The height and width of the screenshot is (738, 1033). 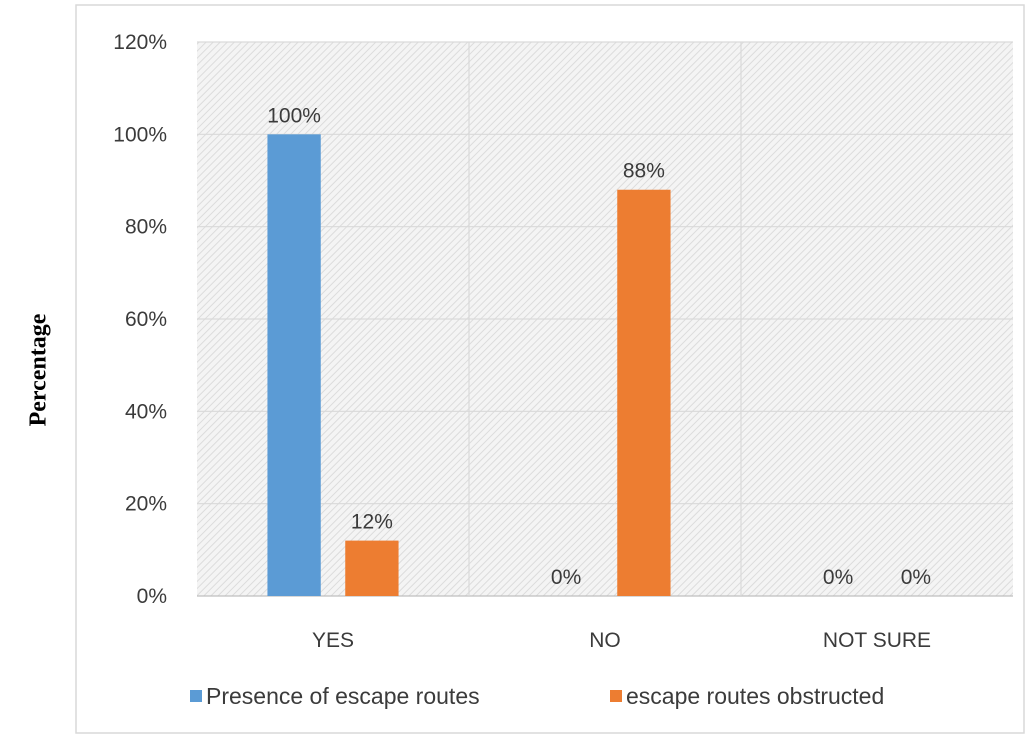 I want to click on data-label: 88%, so click(x=644, y=171).